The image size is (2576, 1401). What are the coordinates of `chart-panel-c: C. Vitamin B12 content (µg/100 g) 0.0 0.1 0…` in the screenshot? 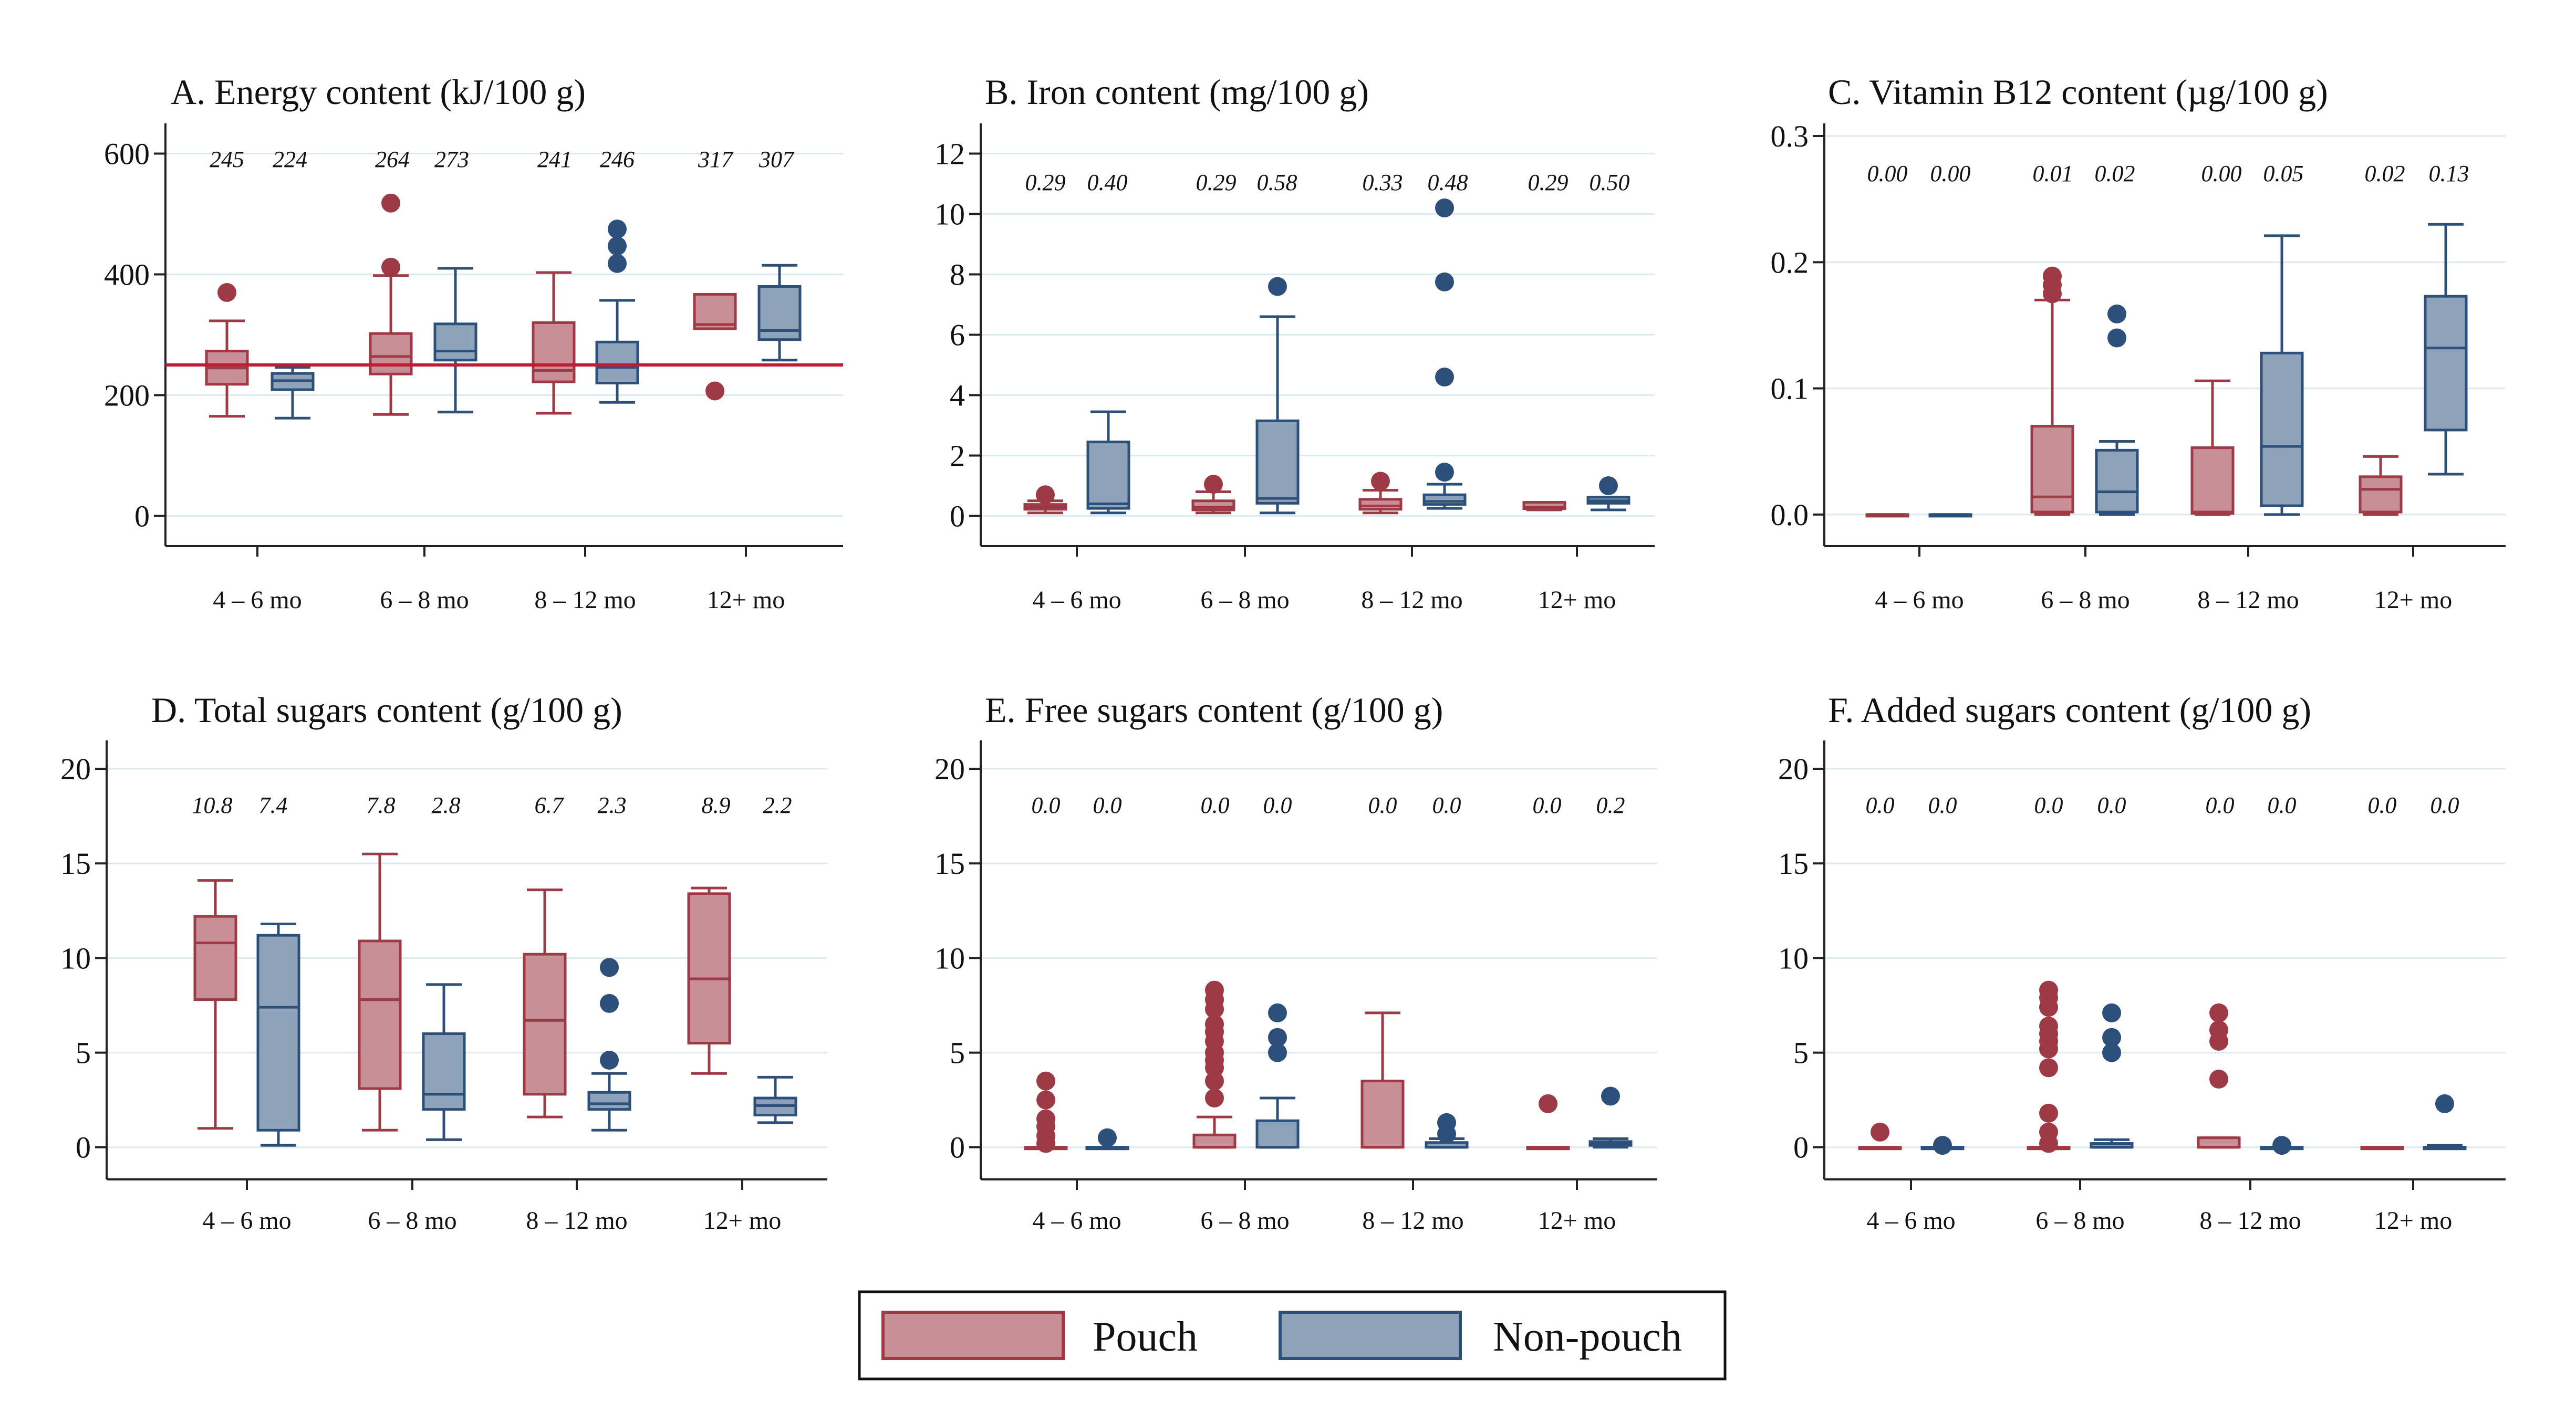 It's located at (2138, 343).